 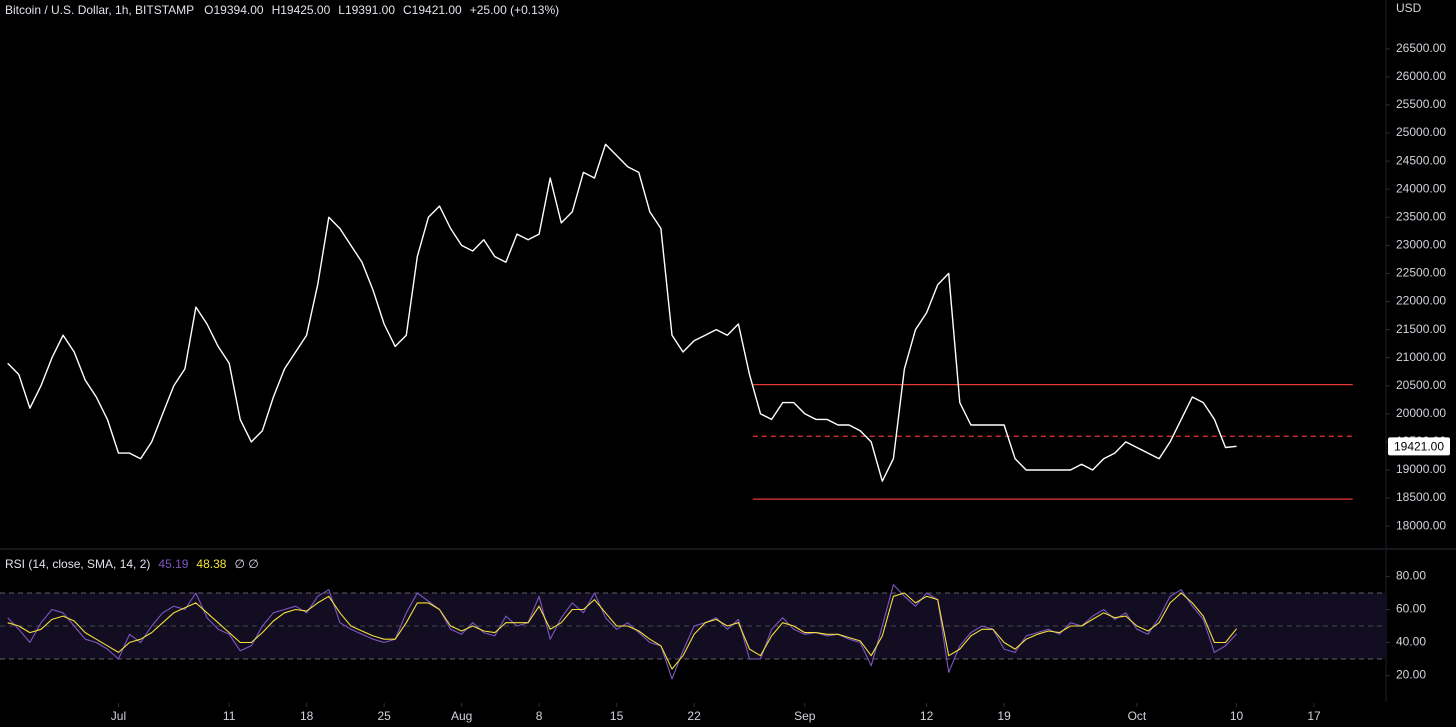 What do you see at coordinates (1421, 188) in the screenshot?
I see `y-tick-label: 24000.00` at bounding box center [1421, 188].